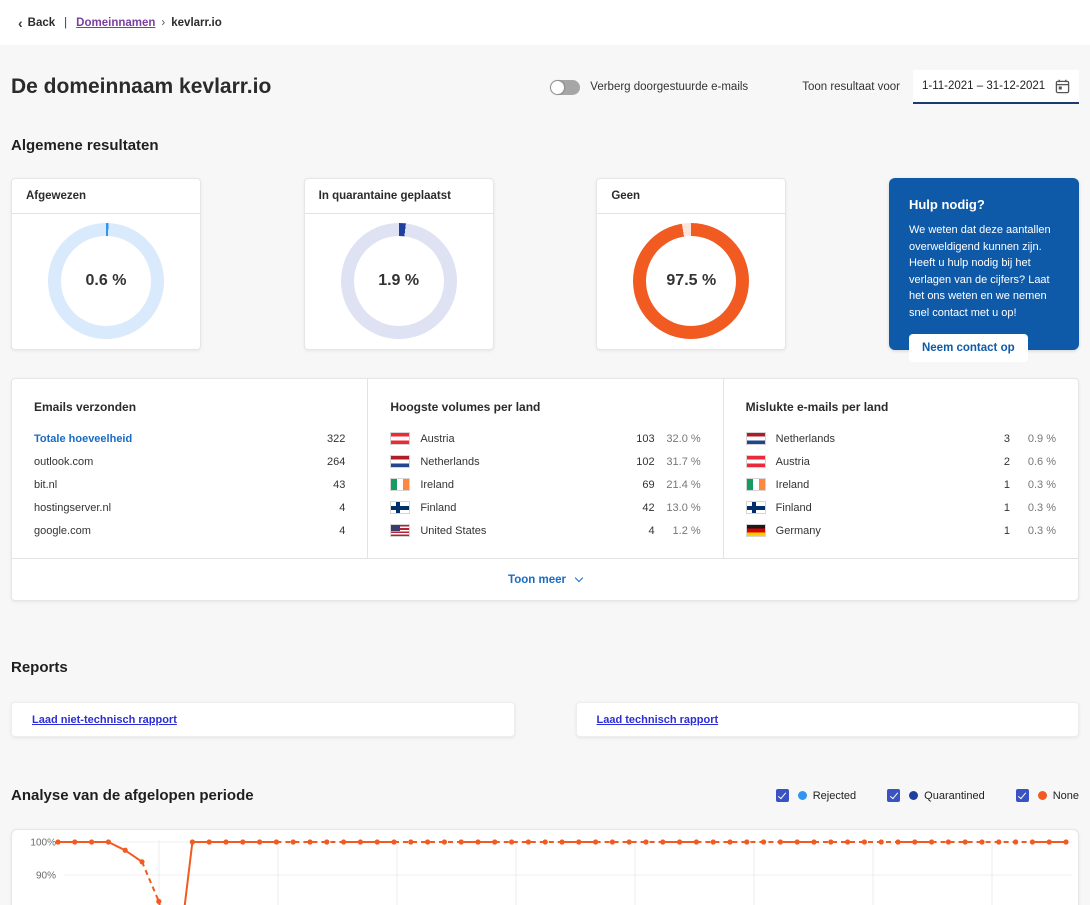 This screenshot has width=1090, height=905. I want to click on country-percent: 0.9 %, so click(1041, 438).